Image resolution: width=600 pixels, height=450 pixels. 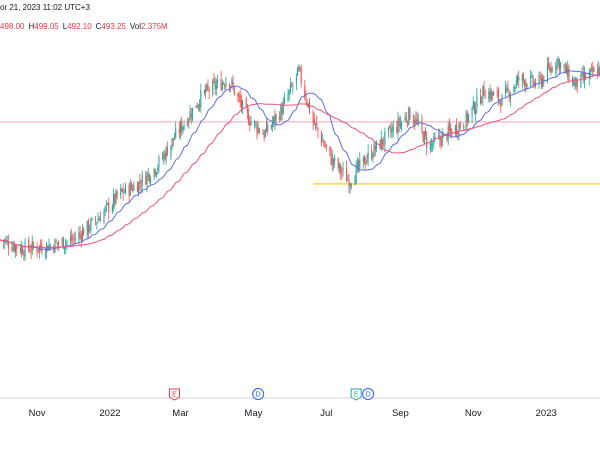 I want to click on x-tick-label: Sep, so click(x=400, y=413).